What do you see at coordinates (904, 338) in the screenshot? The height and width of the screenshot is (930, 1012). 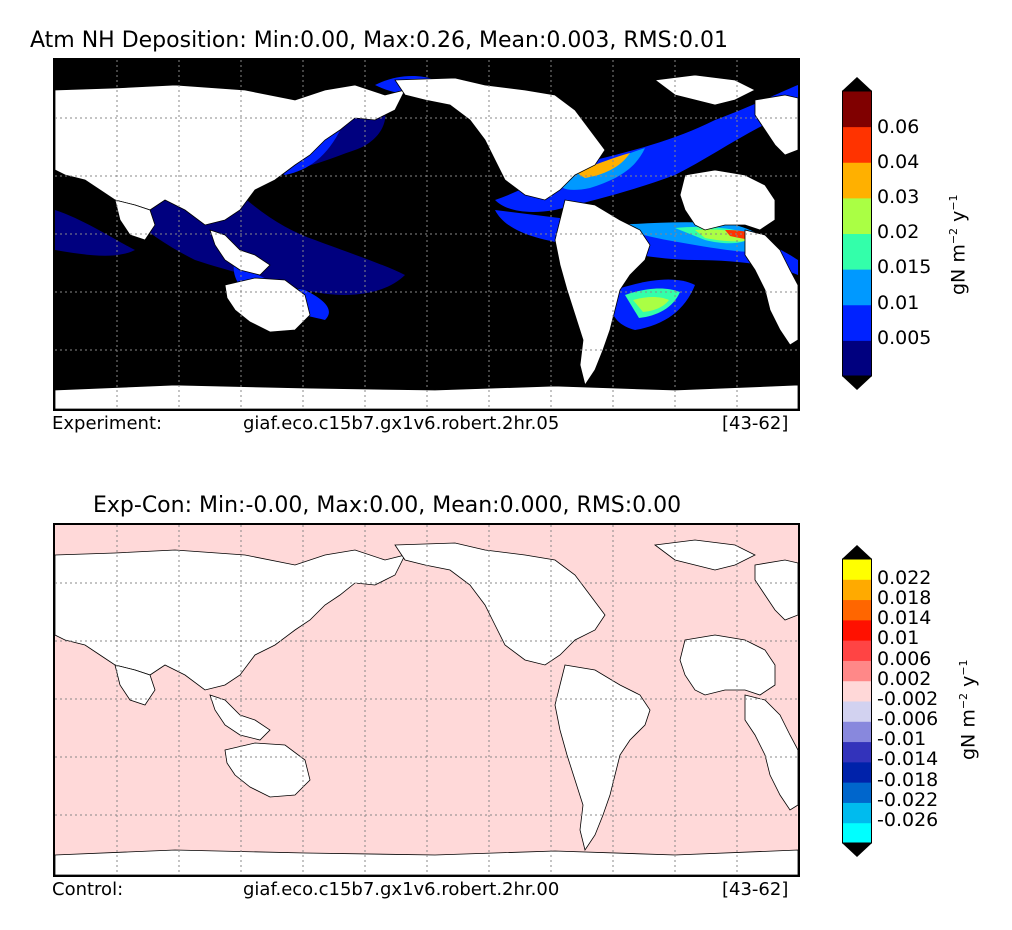 I see `panel1-tick-6: 0.005` at bounding box center [904, 338].